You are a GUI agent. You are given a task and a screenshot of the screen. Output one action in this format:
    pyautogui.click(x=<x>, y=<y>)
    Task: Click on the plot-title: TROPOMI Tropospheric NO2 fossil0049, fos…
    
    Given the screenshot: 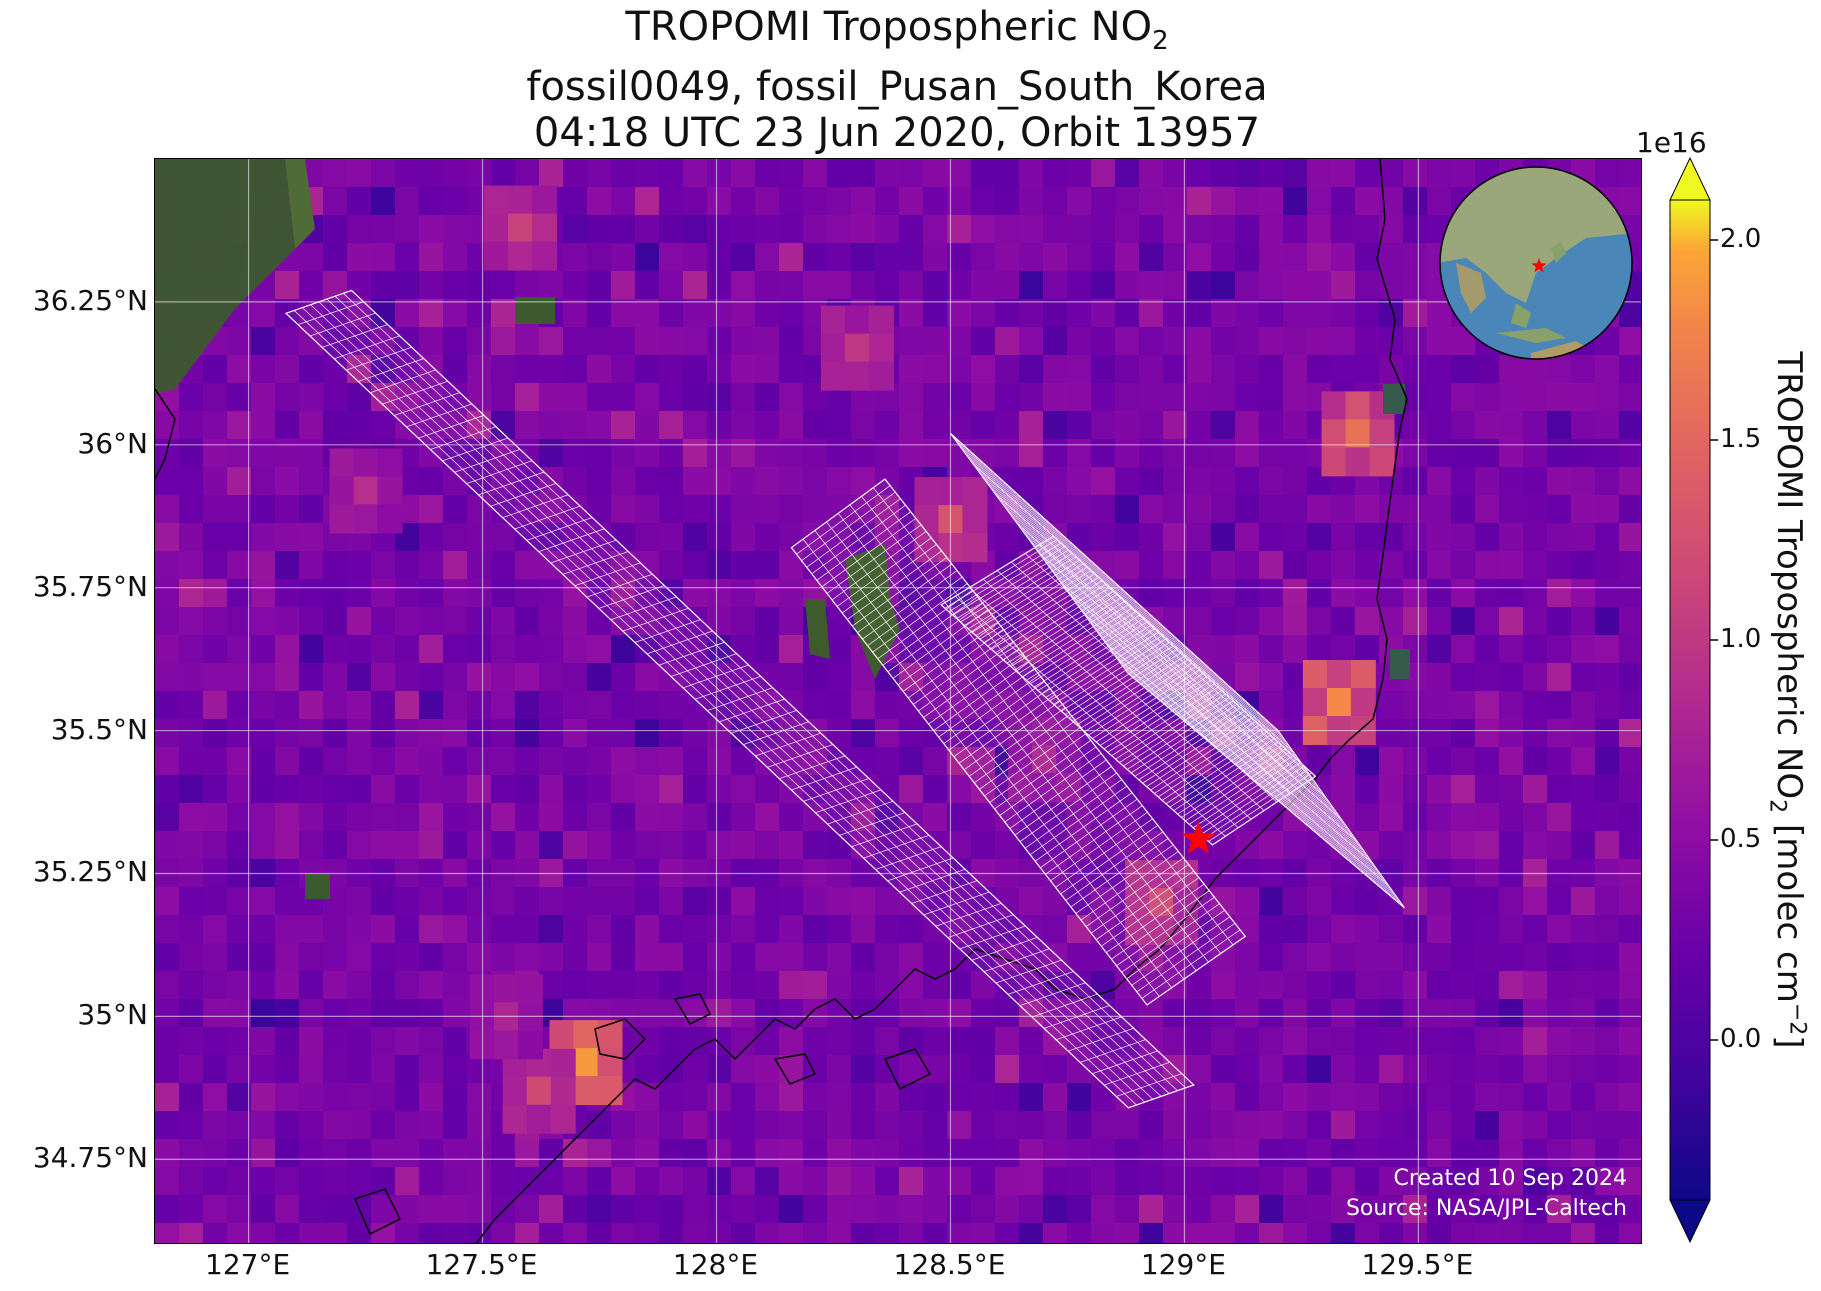 What is the action you would take?
    pyautogui.click(x=897, y=80)
    